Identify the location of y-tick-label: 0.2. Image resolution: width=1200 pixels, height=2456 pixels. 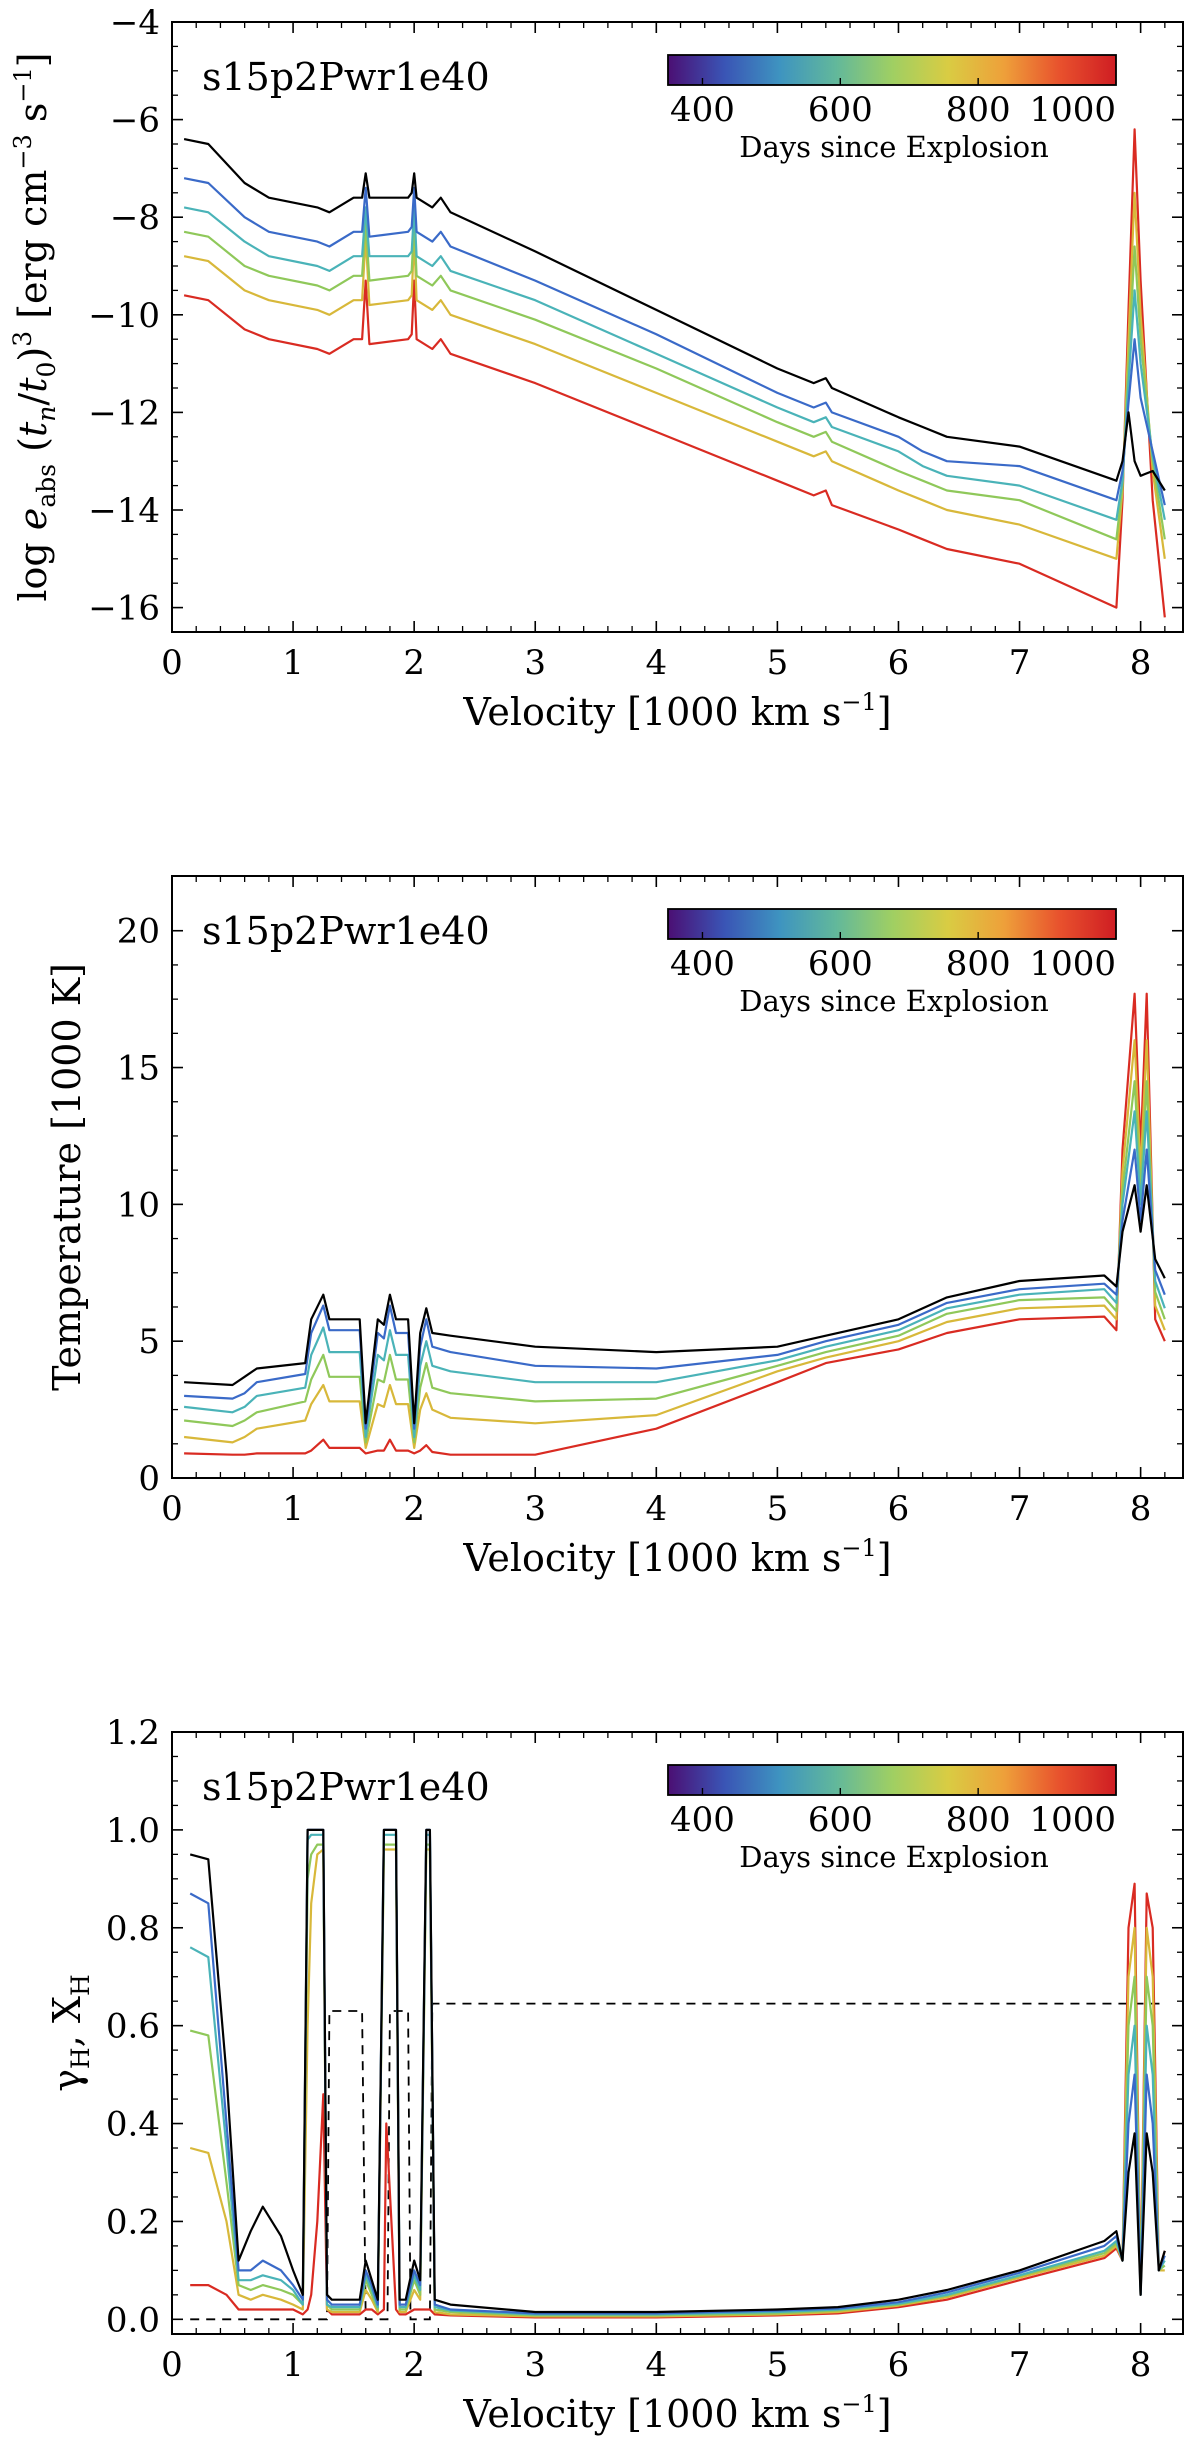
(133, 2222).